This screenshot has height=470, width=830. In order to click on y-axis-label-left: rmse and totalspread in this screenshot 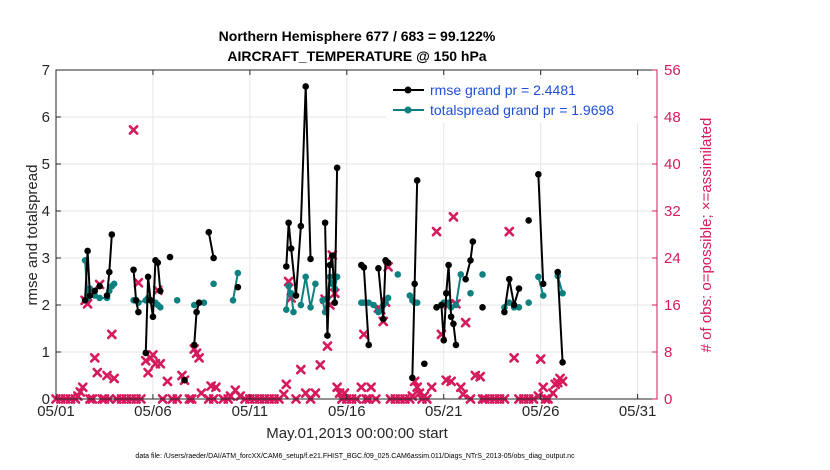, I will do `click(32, 235)`.